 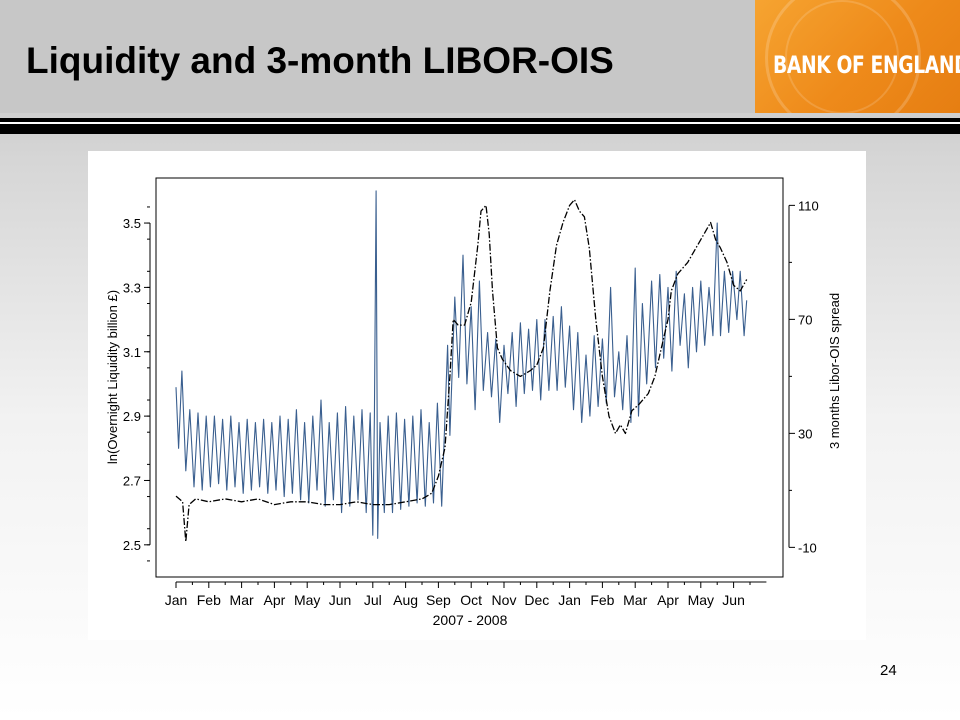 What do you see at coordinates (132, 480) in the screenshot?
I see `y-left-tick-label: 2.7` at bounding box center [132, 480].